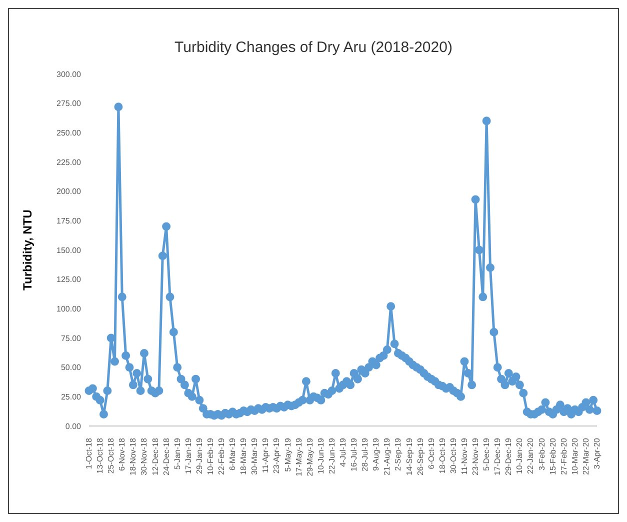 This screenshot has width=627, height=522. What do you see at coordinates (69, 250) in the screenshot?
I see `y-tick-label: 150.00` at bounding box center [69, 250].